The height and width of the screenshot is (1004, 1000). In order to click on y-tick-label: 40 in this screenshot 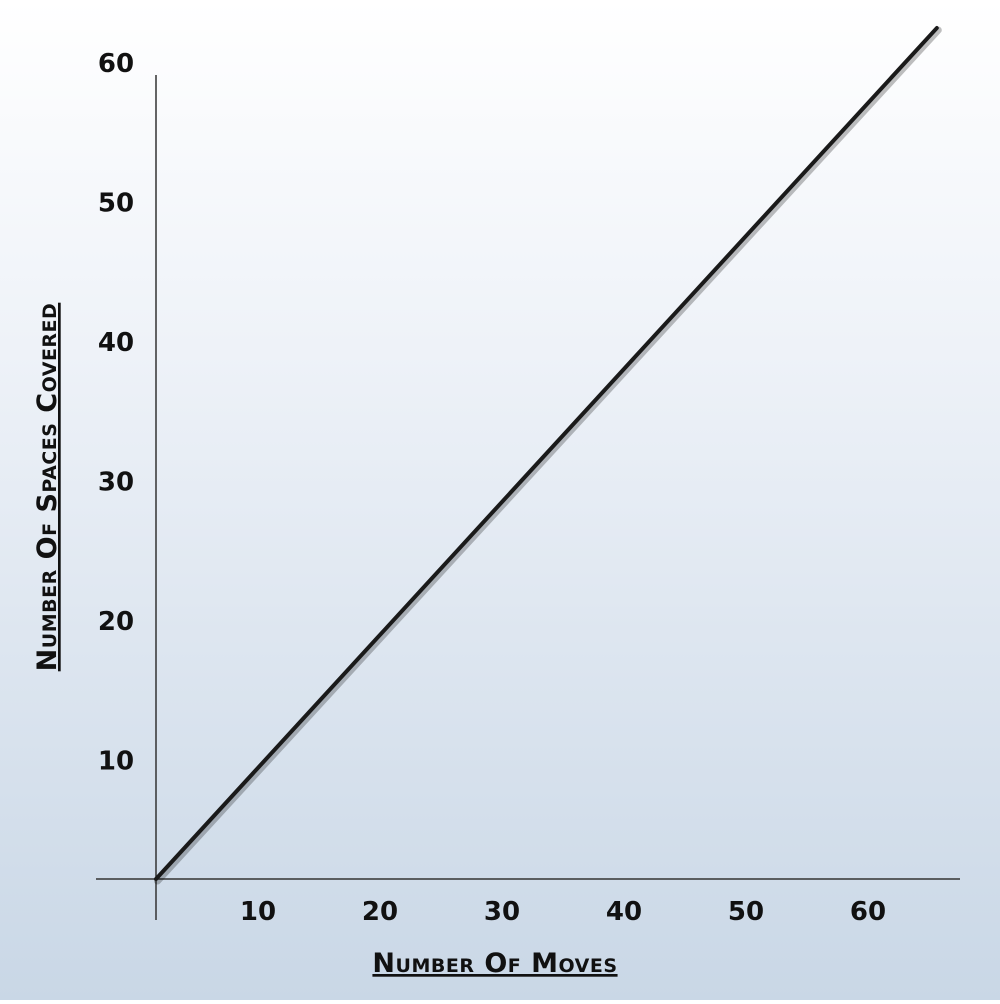, I will do `click(116, 343)`.